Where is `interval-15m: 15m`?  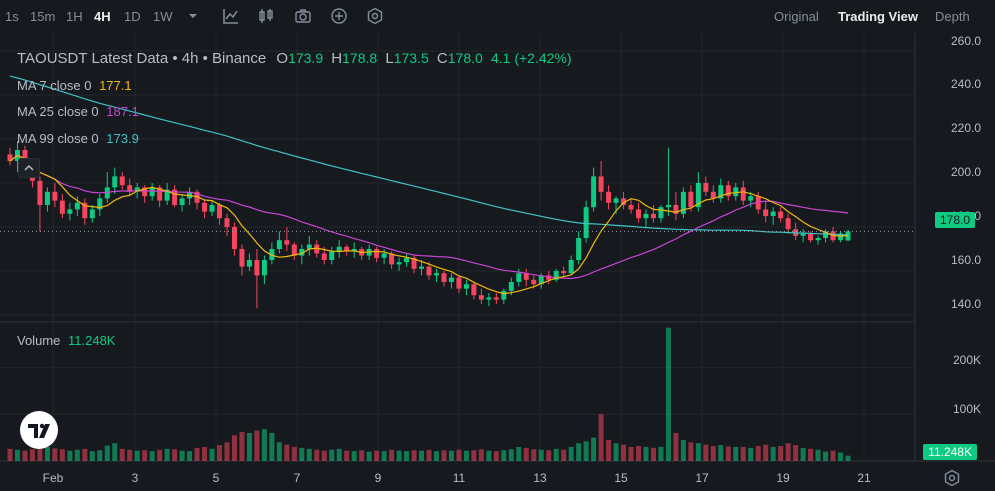 interval-15m: 15m is located at coordinates (43, 16).